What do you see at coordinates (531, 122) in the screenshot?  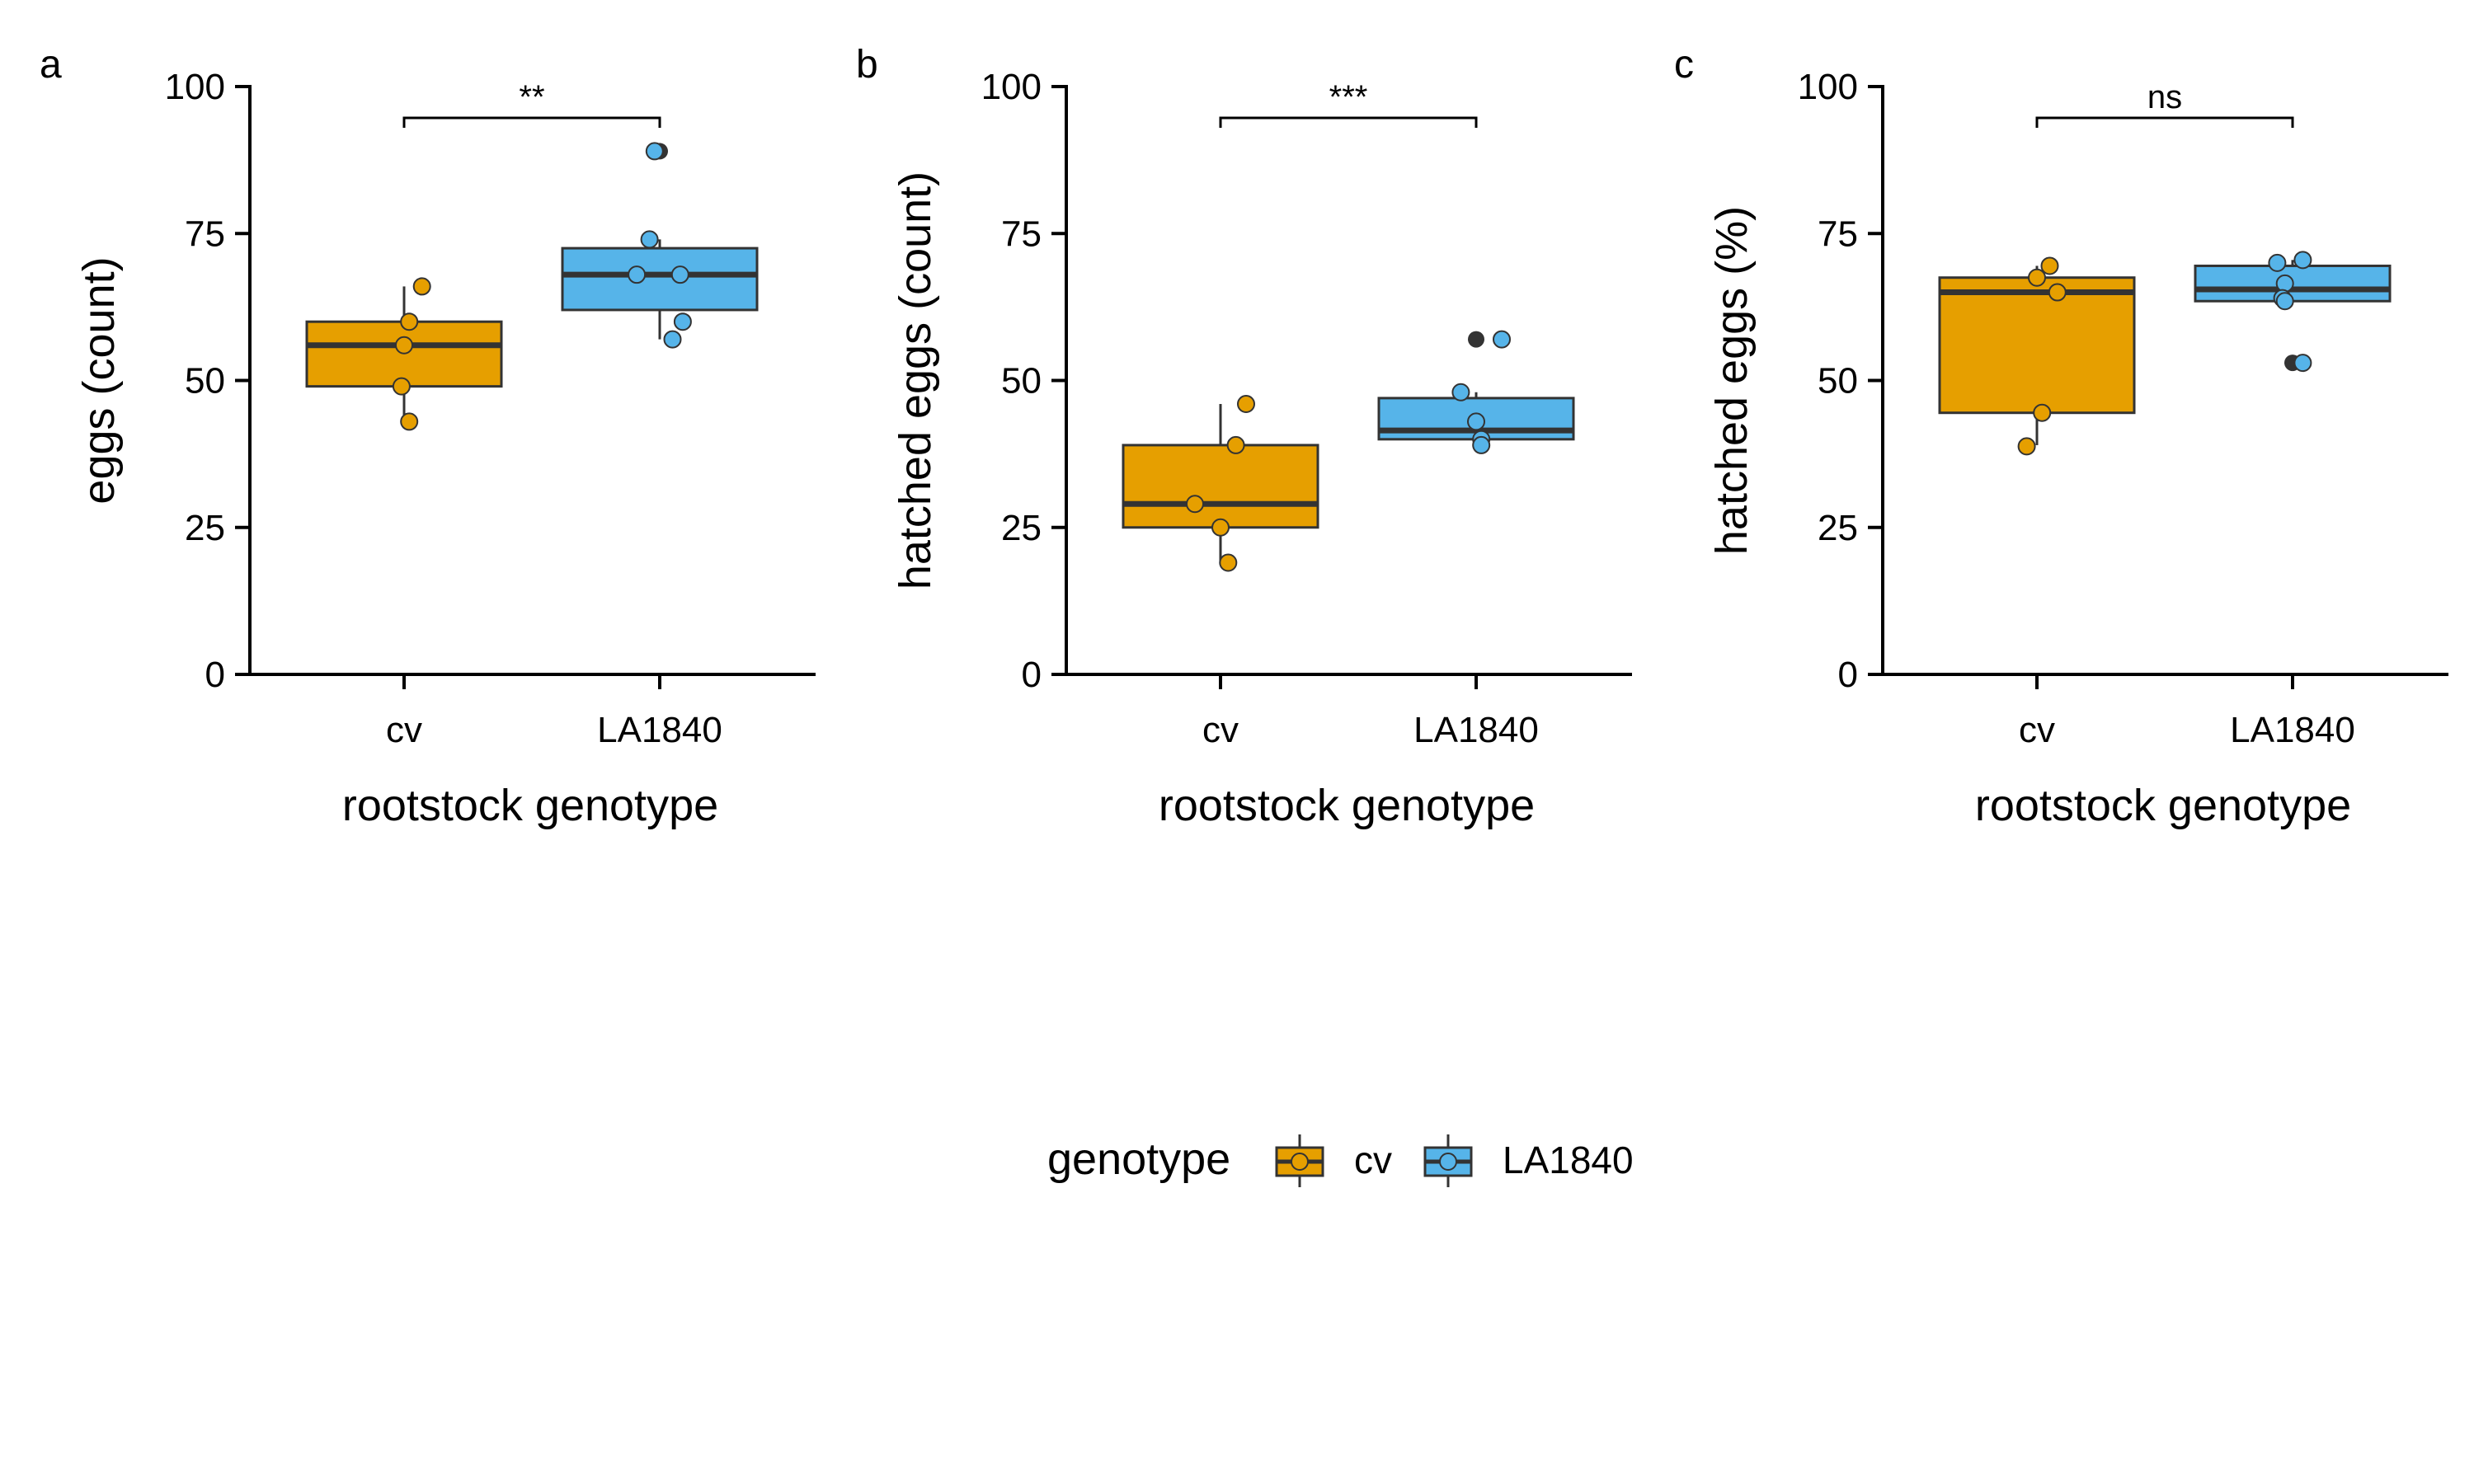 I see `panel-a-significance-bracket` at bounding box center [531, 122].